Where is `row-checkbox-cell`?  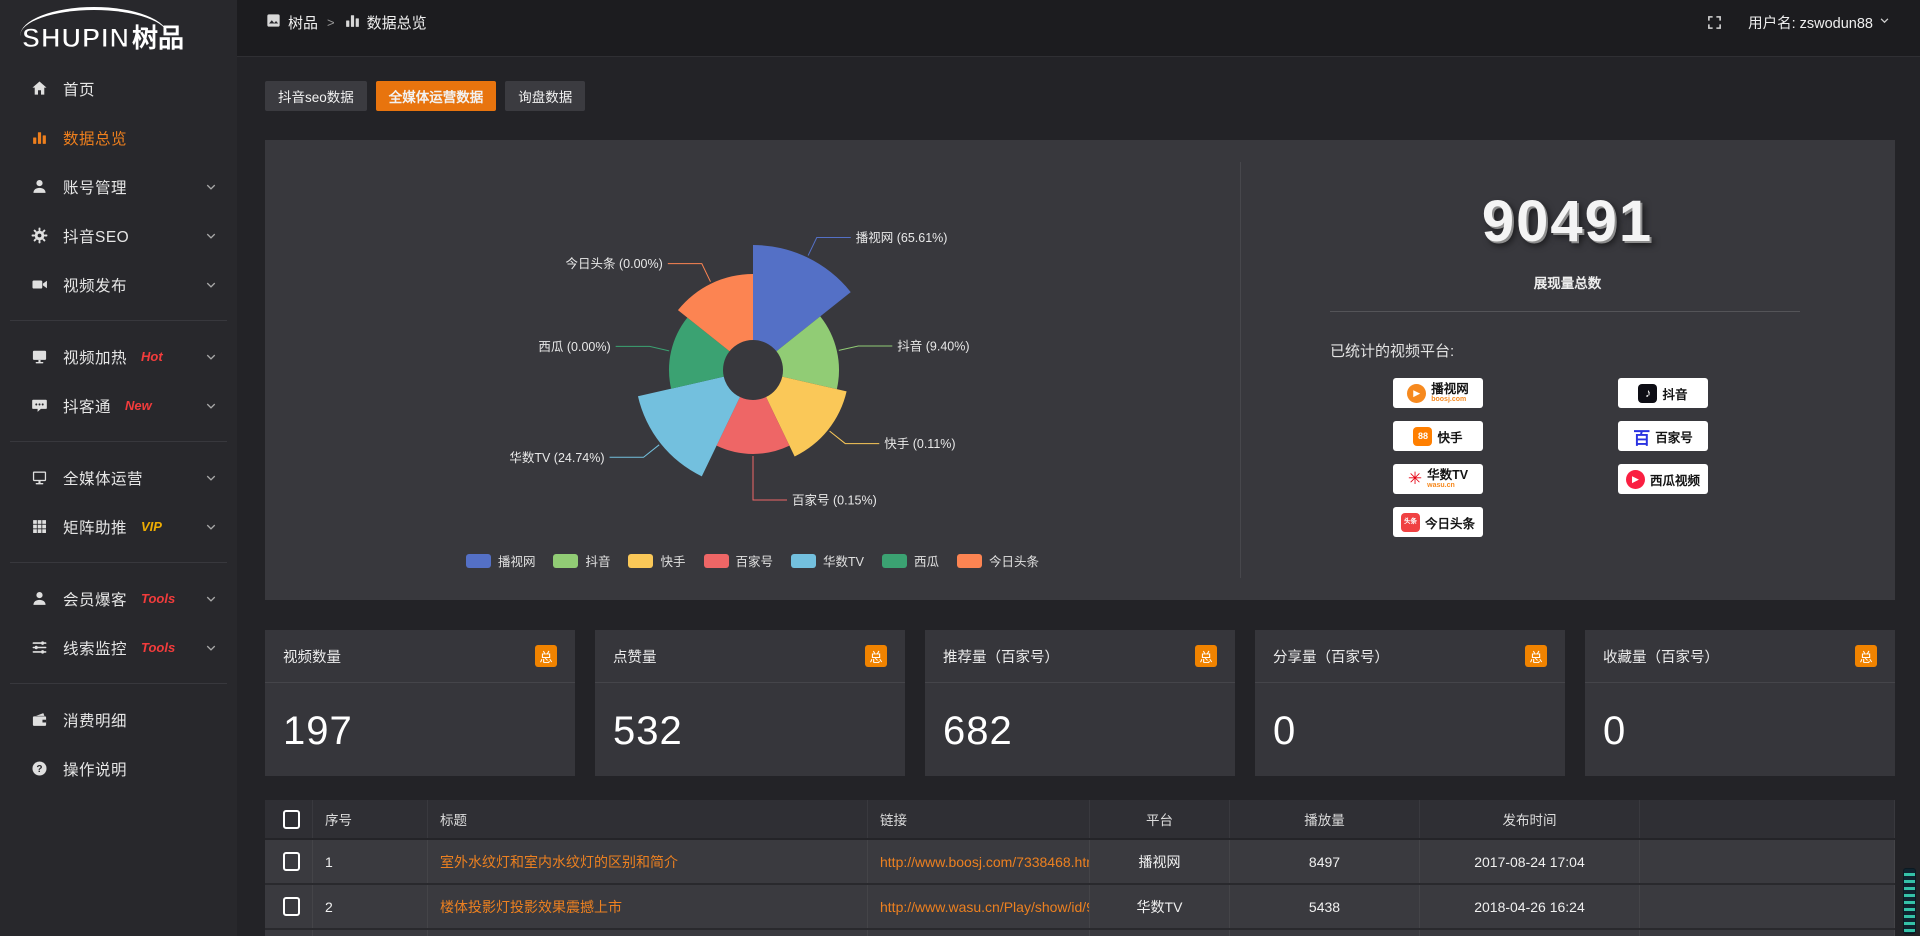
row-checkbox-cell is located at coordinates (289, 933).